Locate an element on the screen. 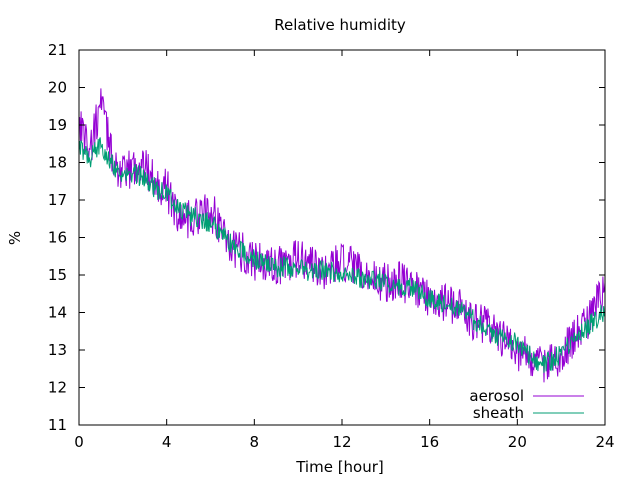  x-axis-label: Time [hour] is located at coordinates (339, 467).